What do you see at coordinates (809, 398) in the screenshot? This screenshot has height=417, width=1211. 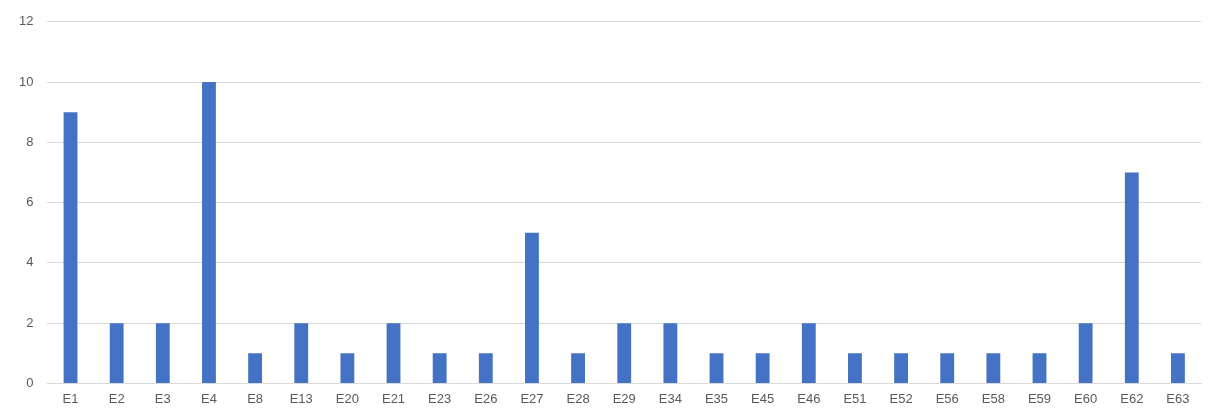 I see `x-tick-label: E46` at bounding box center [809, 398].